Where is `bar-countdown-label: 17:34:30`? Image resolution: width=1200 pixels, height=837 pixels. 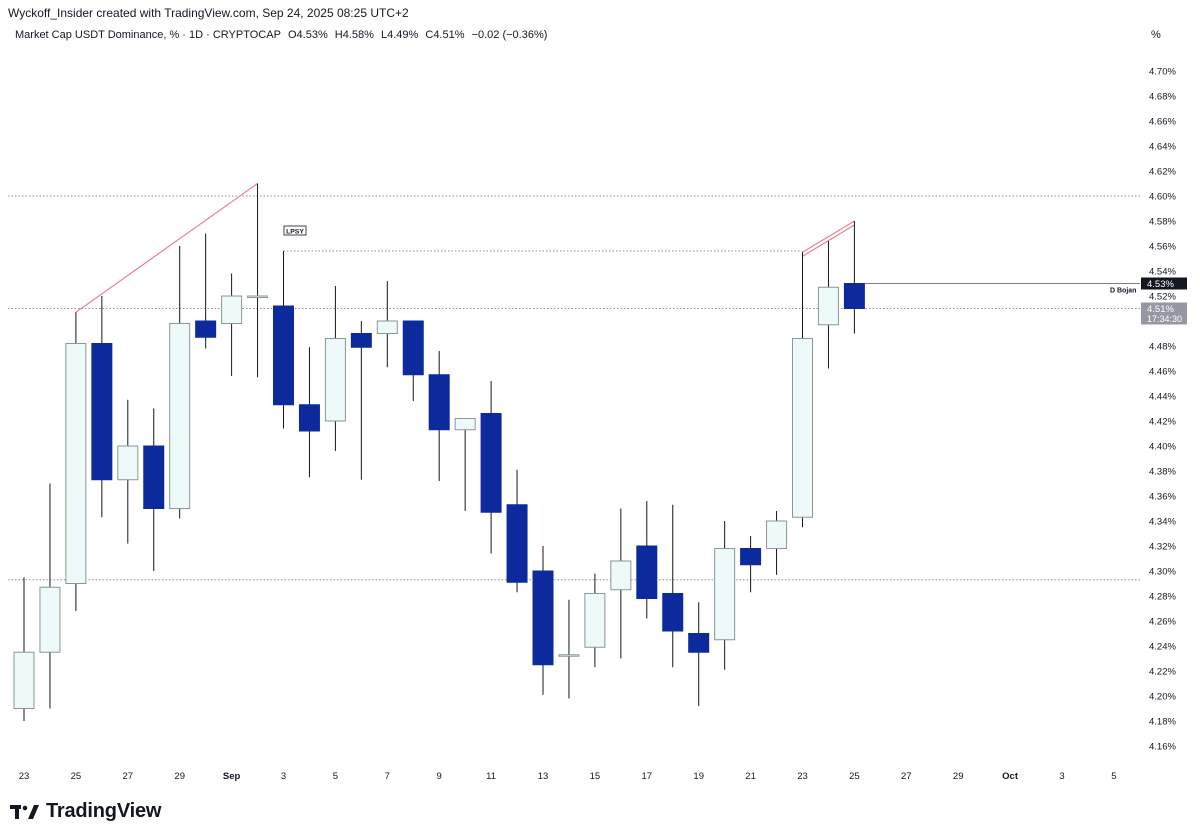 bar-countdown-label: 17:34:30 is located at coordinates (1164, 319).